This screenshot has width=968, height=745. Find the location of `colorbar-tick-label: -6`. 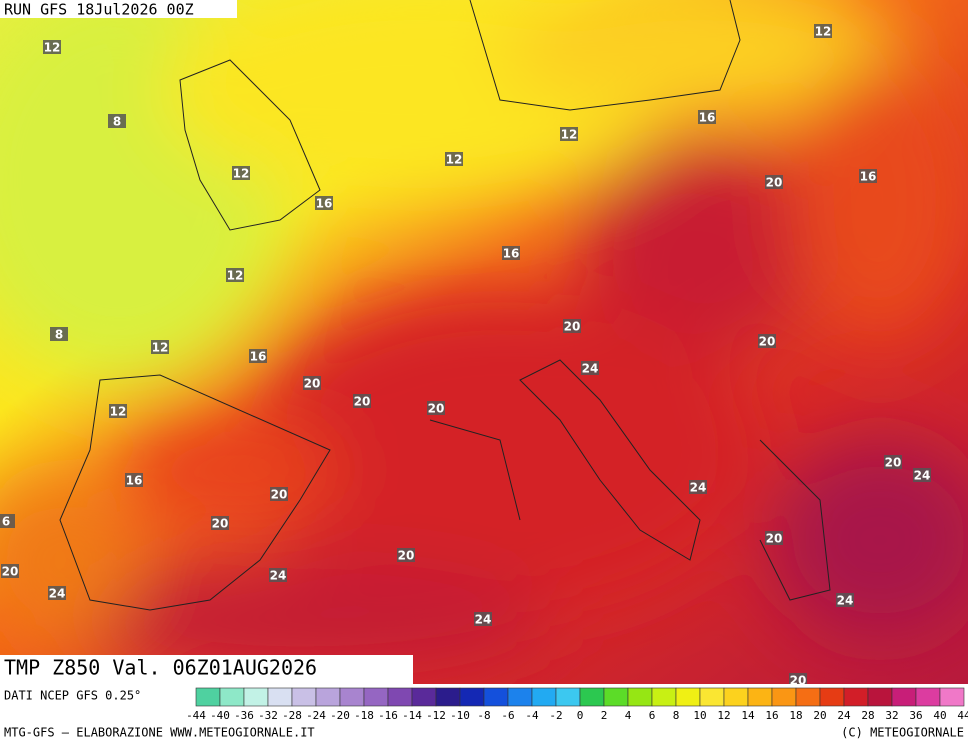

colorbar-tick-label: -6 is located at coordinates (507, 715).